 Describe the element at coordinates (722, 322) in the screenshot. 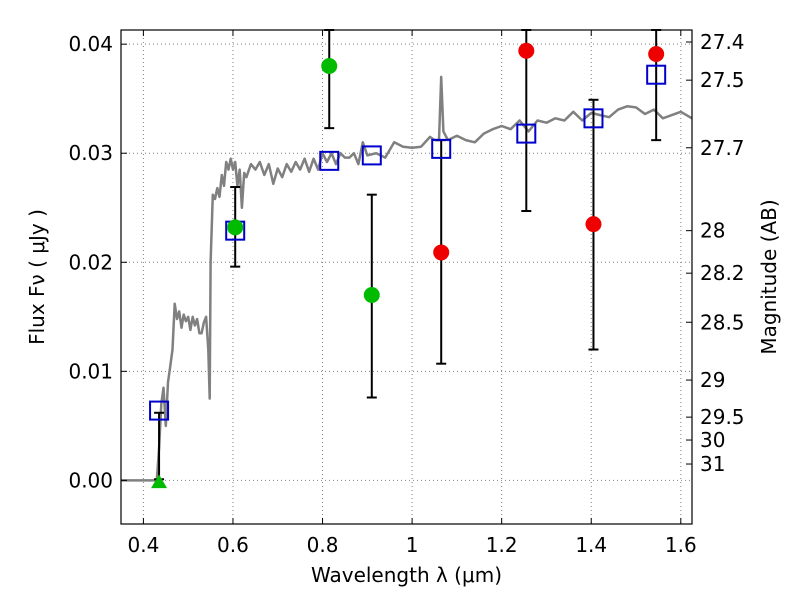

I see `y2-tick-label: 28.5` at that location.